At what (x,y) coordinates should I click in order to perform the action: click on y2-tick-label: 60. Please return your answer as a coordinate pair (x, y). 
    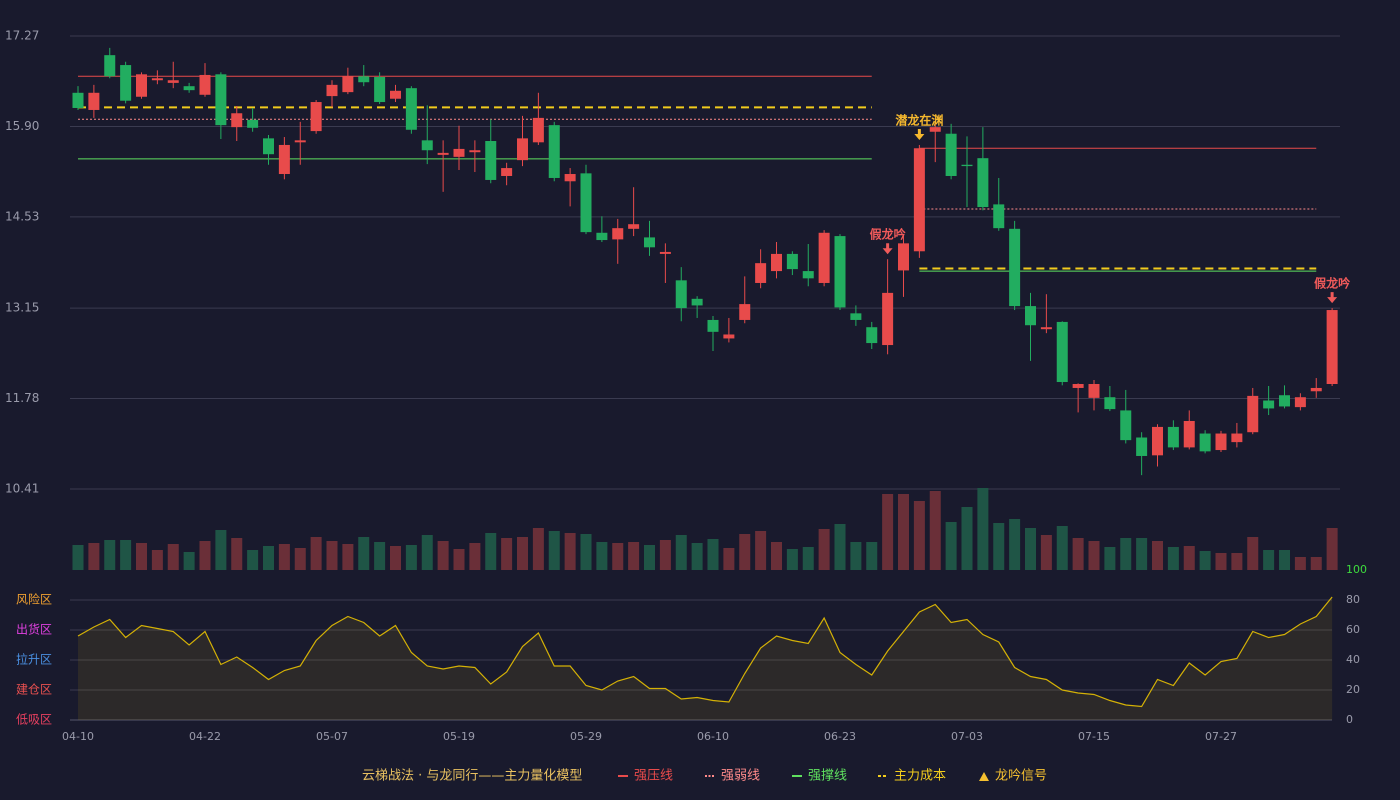
    Looking at the image, I should click on (1353, 629).